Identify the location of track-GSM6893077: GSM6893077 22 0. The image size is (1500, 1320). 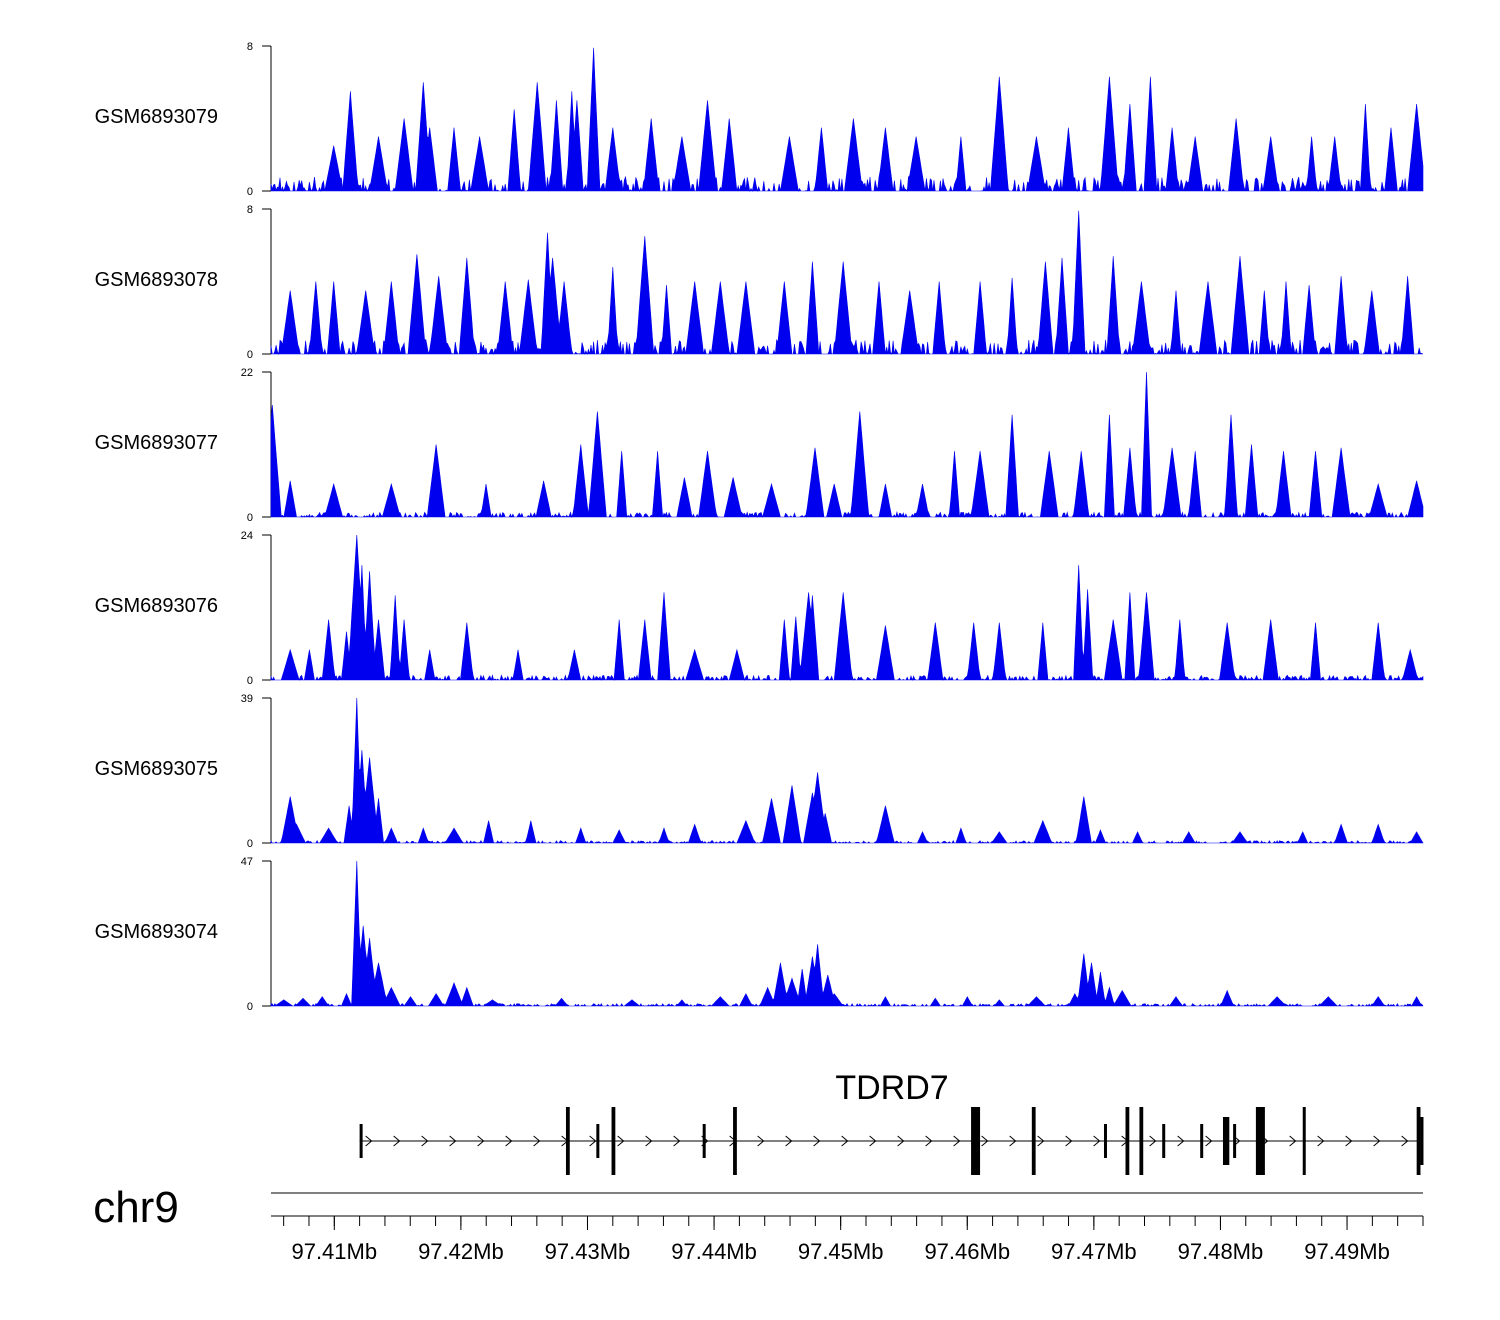
(759, 445).